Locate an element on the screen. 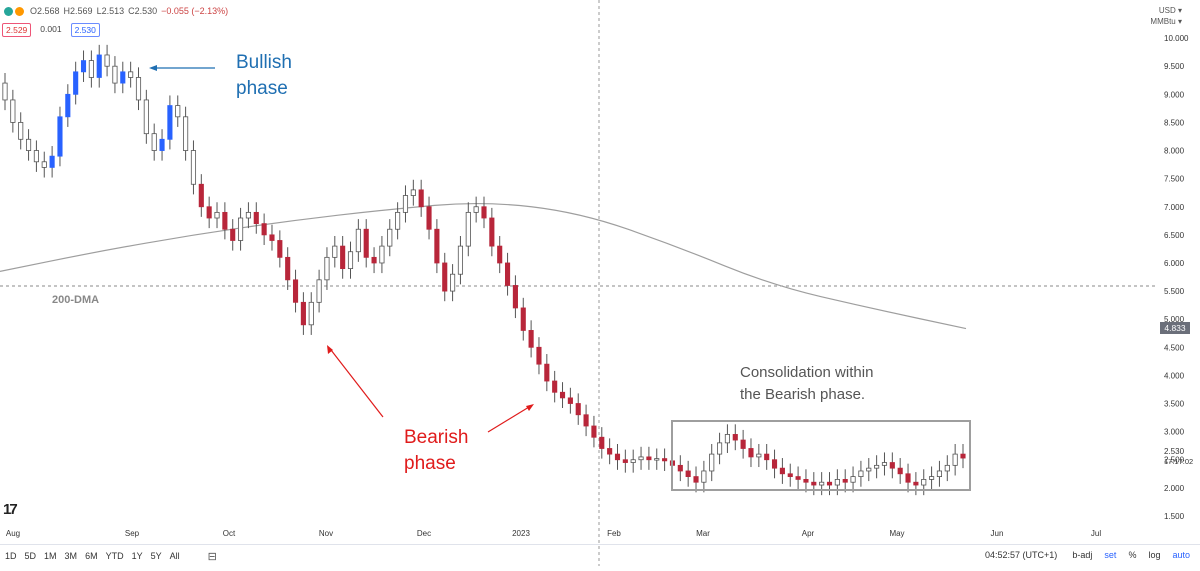 The image size is (1200, 571). timeframe-6m: 6M is located at coordinates (91, 556).